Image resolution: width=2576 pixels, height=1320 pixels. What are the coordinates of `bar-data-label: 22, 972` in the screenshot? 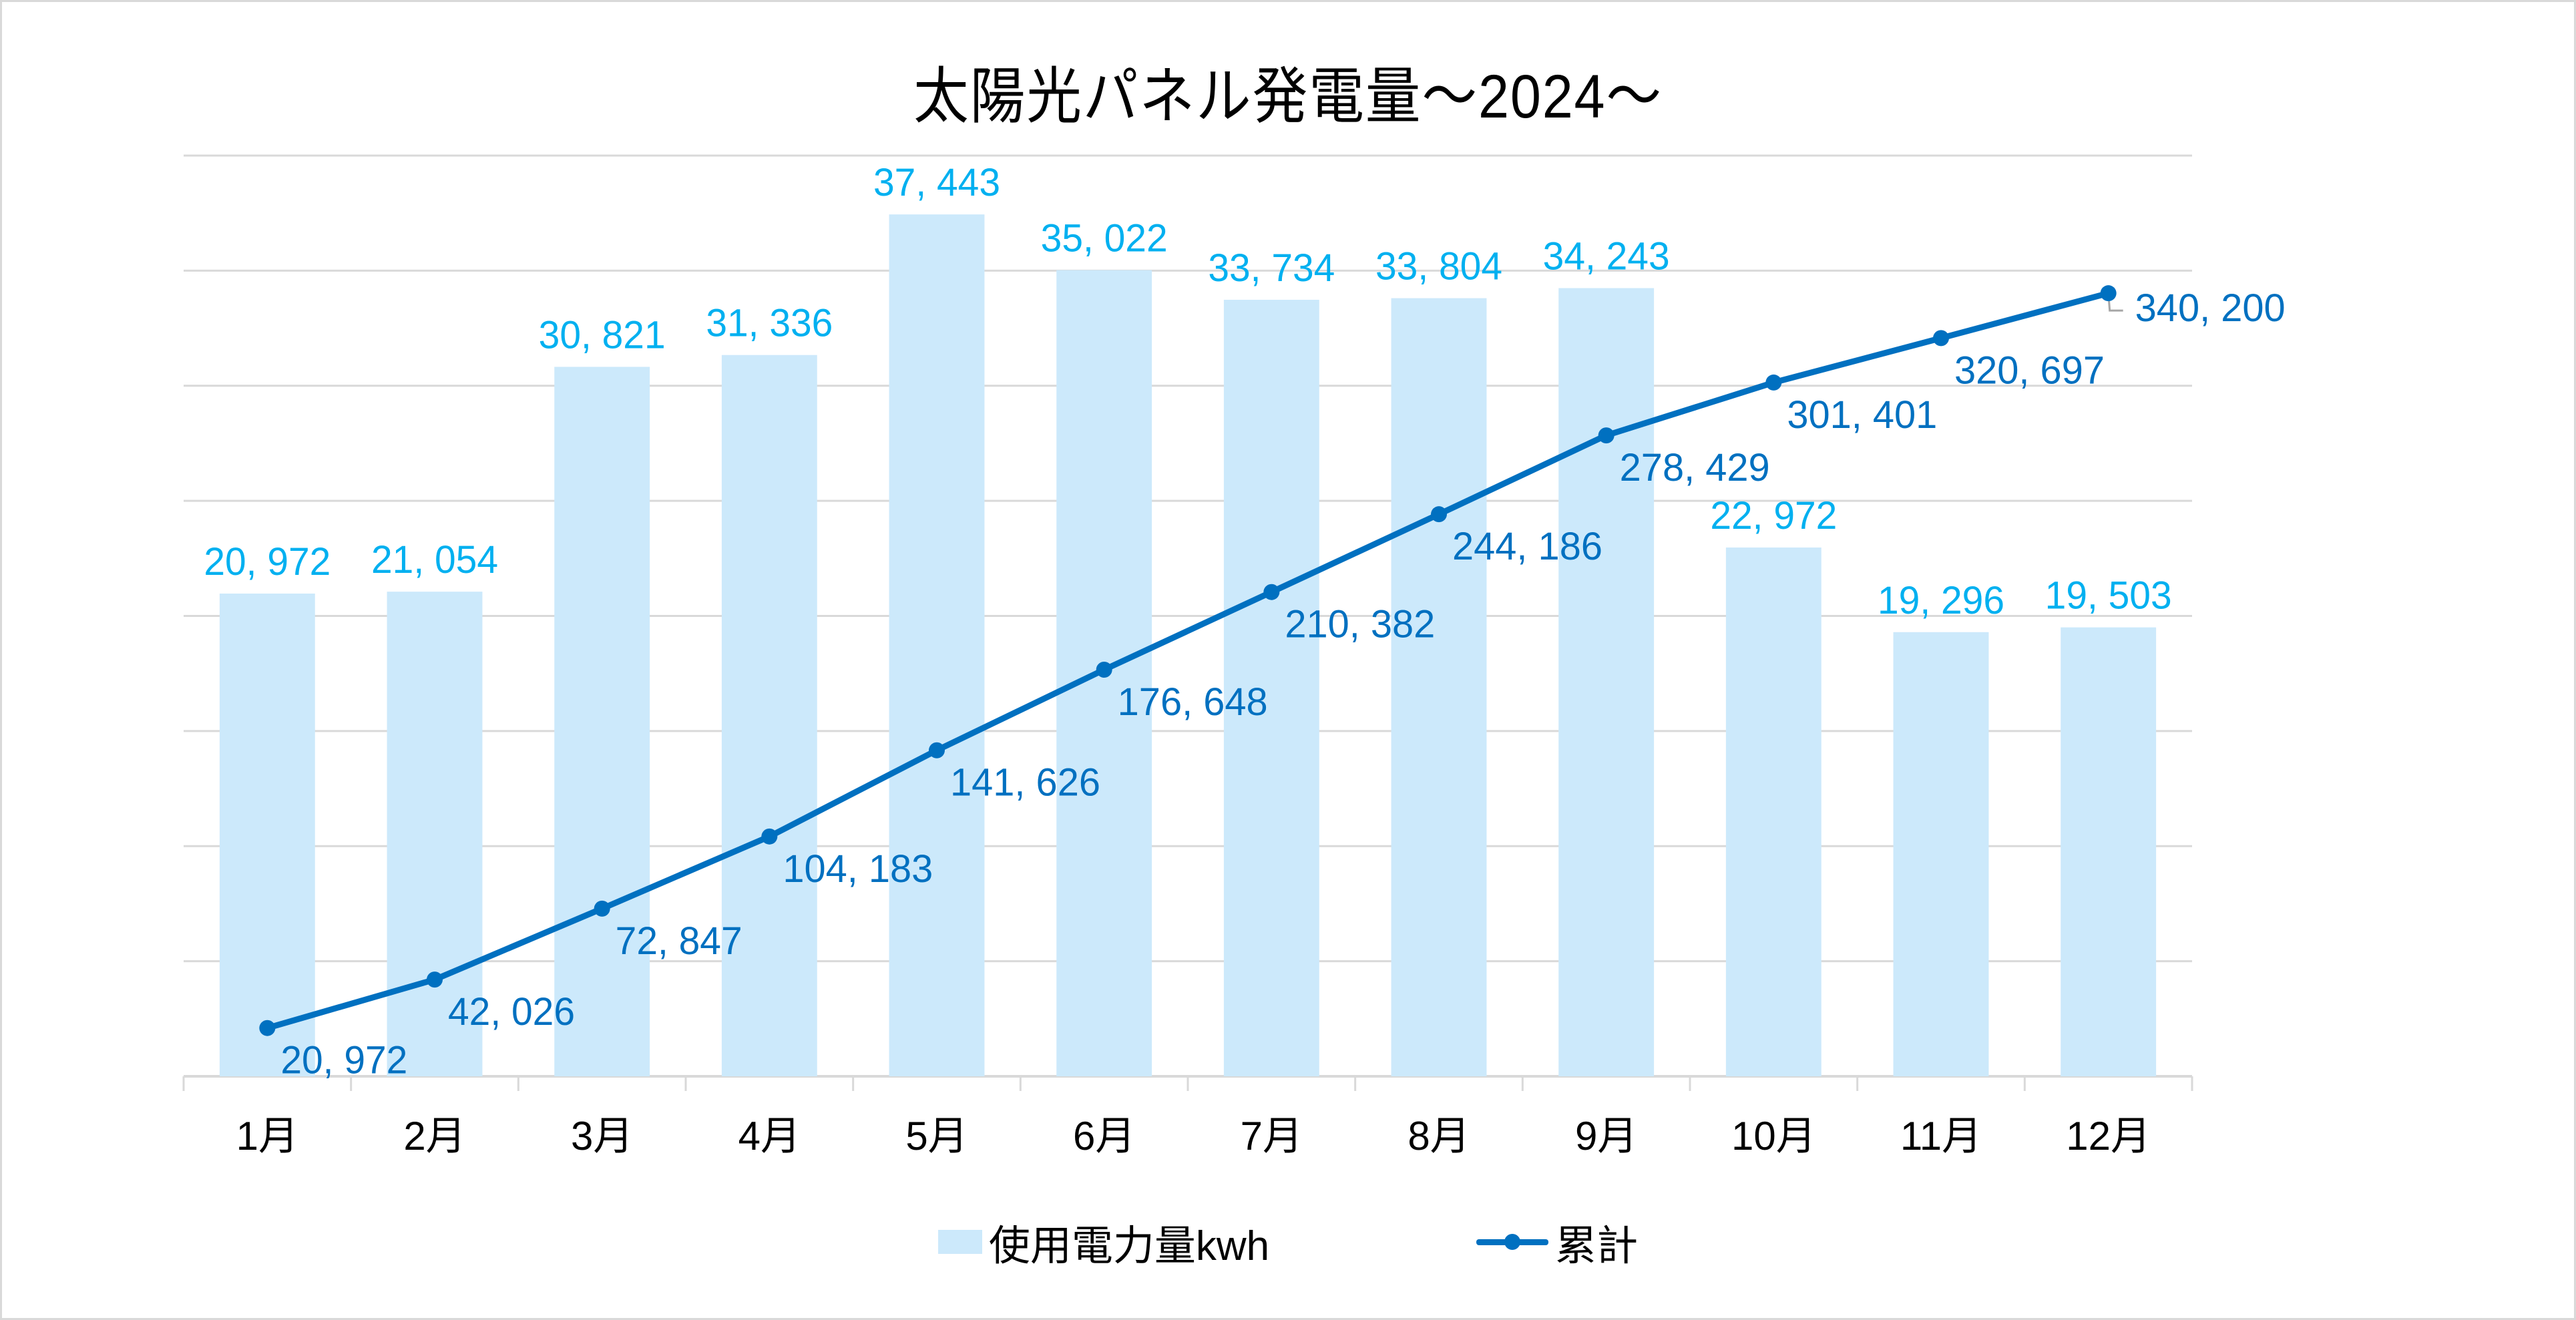 It's located at (1774, 515).